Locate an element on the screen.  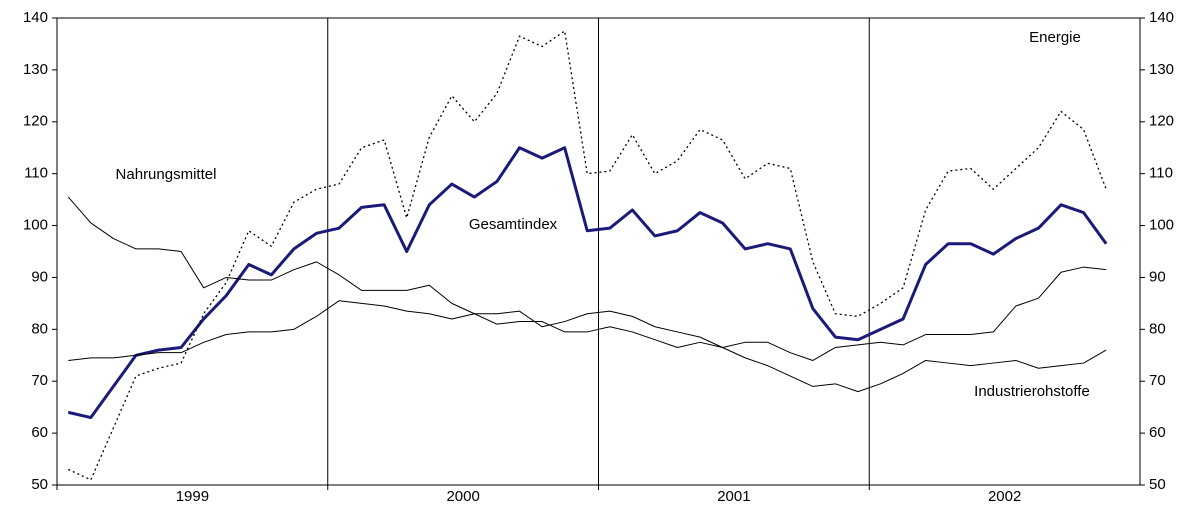
y-tick-label: 140 is located at coordinates (35, 17).